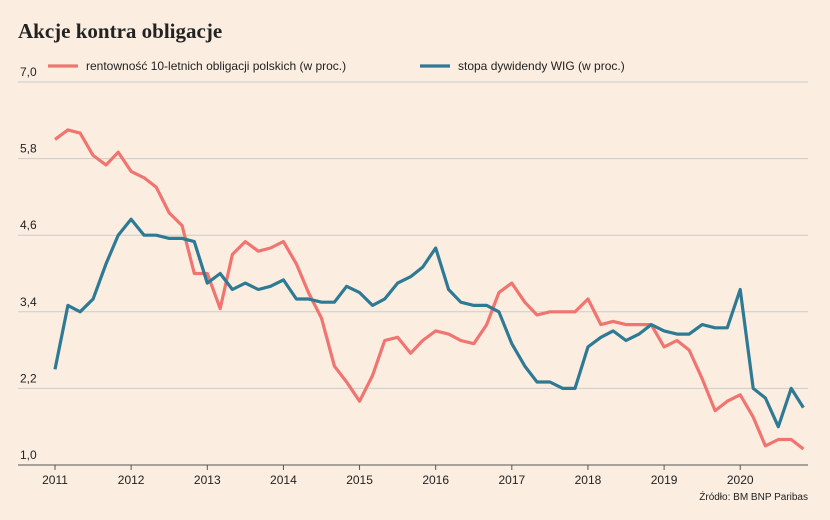 This screenshot has width=830, height=520. Describe the element at coordinates (740, 480) in the screenshot. I see `x-tick-label: 2020` at that location.